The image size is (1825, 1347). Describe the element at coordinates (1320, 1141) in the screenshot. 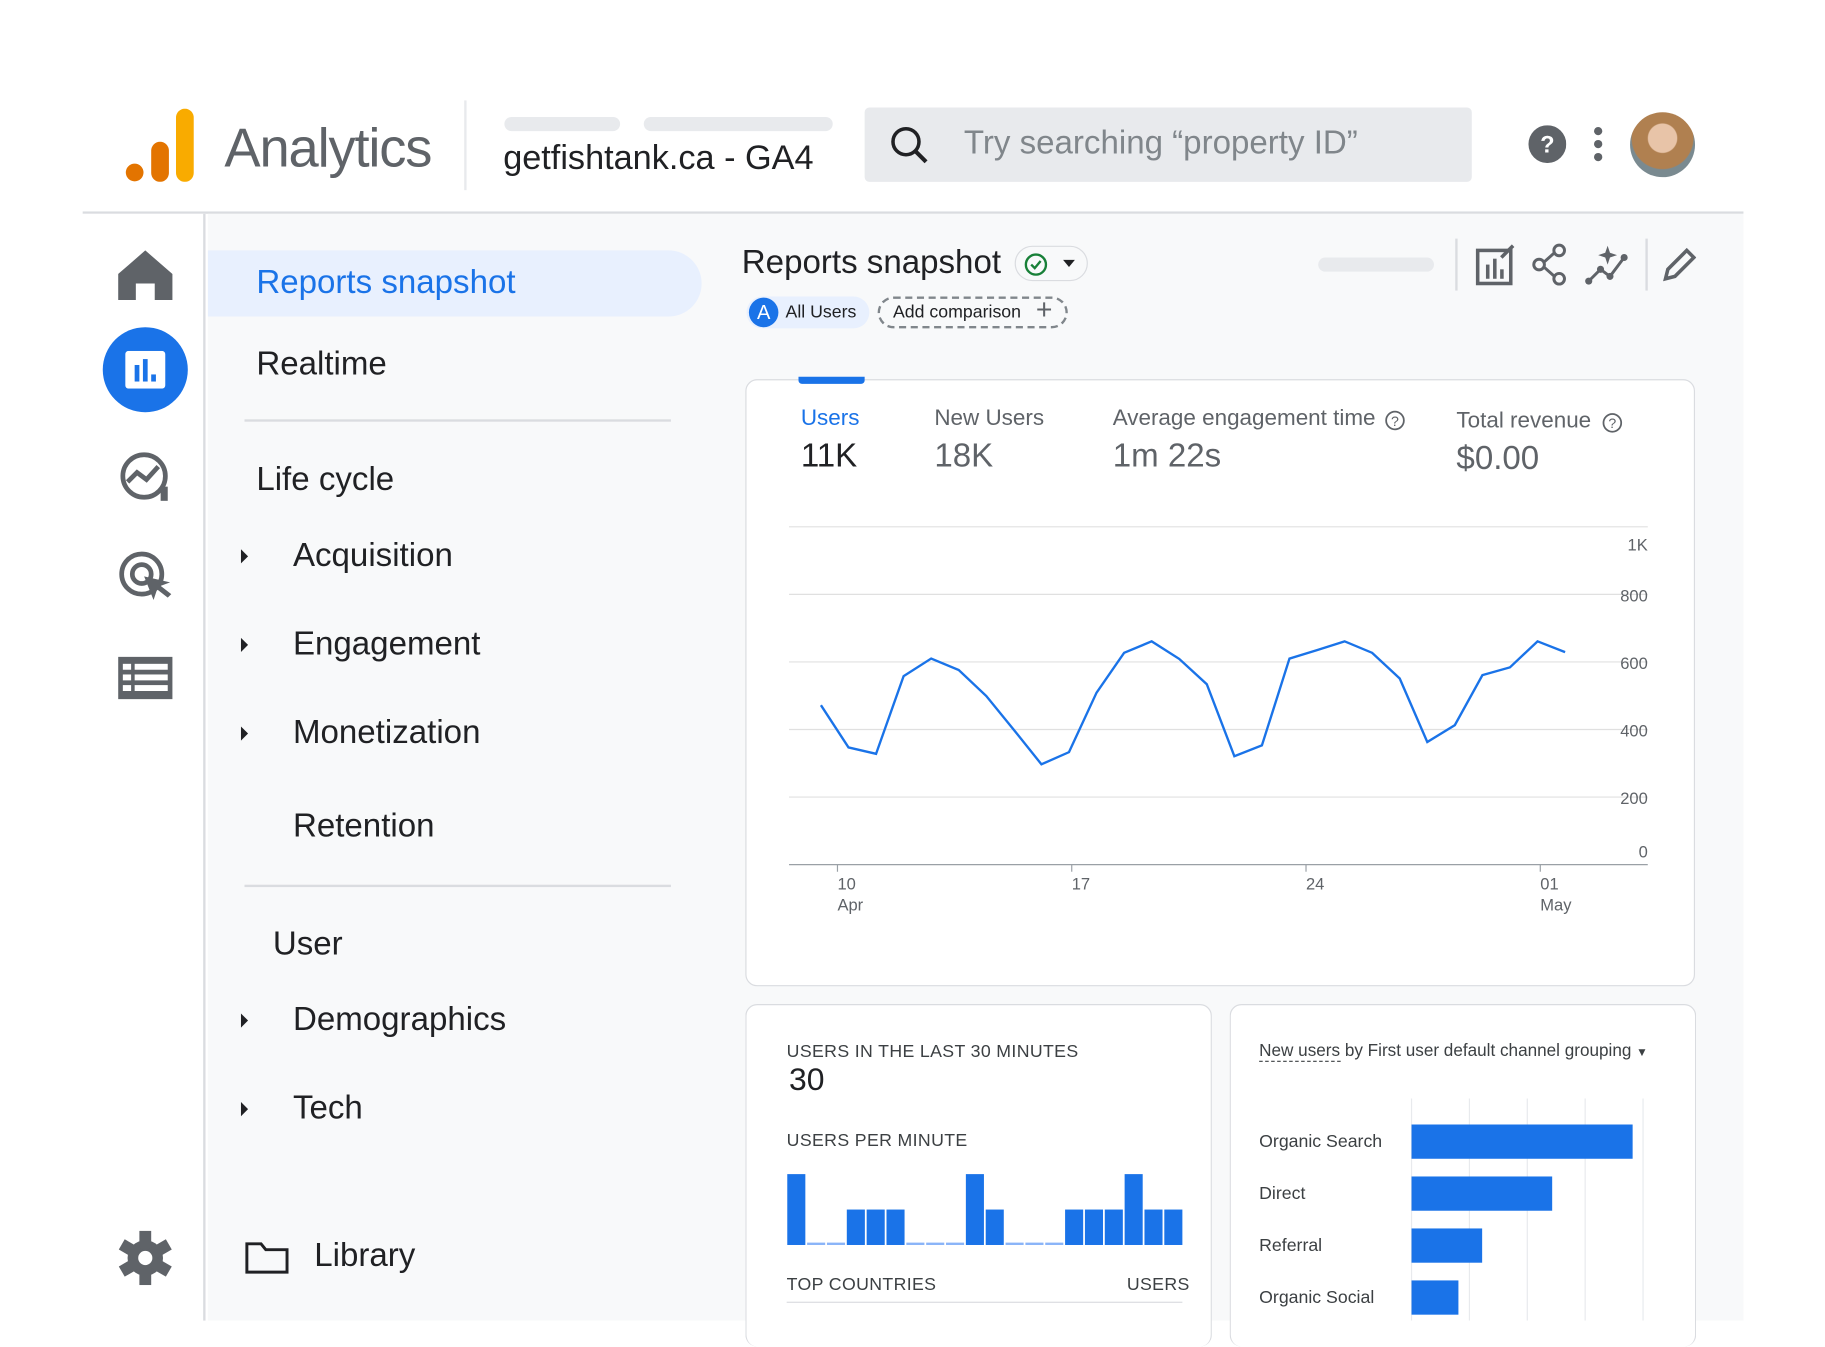

I see `channel-label: Organic Search` at that location.